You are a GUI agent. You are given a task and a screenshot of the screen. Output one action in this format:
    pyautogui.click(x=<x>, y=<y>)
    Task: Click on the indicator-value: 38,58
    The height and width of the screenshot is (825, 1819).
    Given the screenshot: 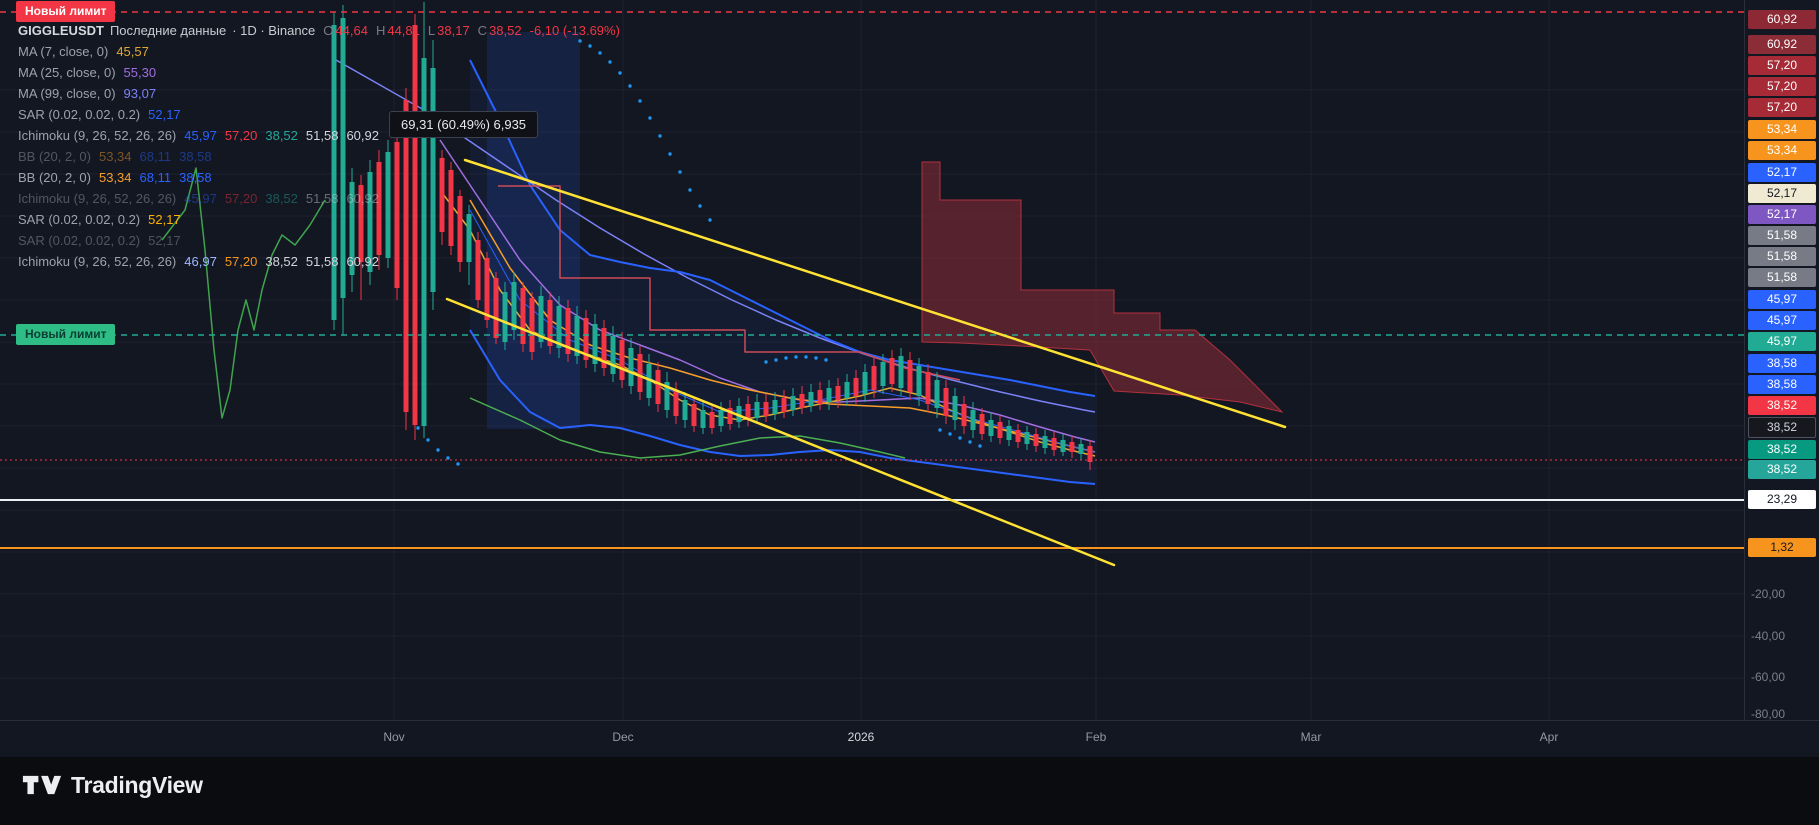 What is the action you would take?
    pyautogui.click(x=195, y=177)
    